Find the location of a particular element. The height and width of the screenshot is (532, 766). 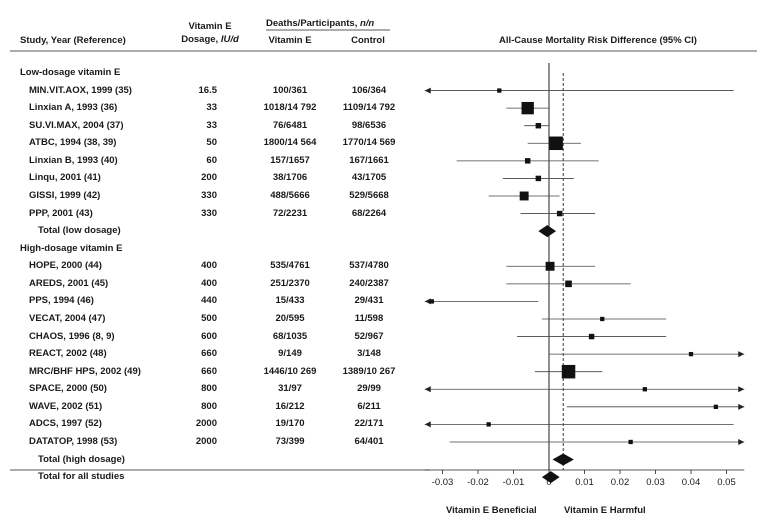

study-label: AREDS, 2001 (45) is located at coordinates (69, 283).